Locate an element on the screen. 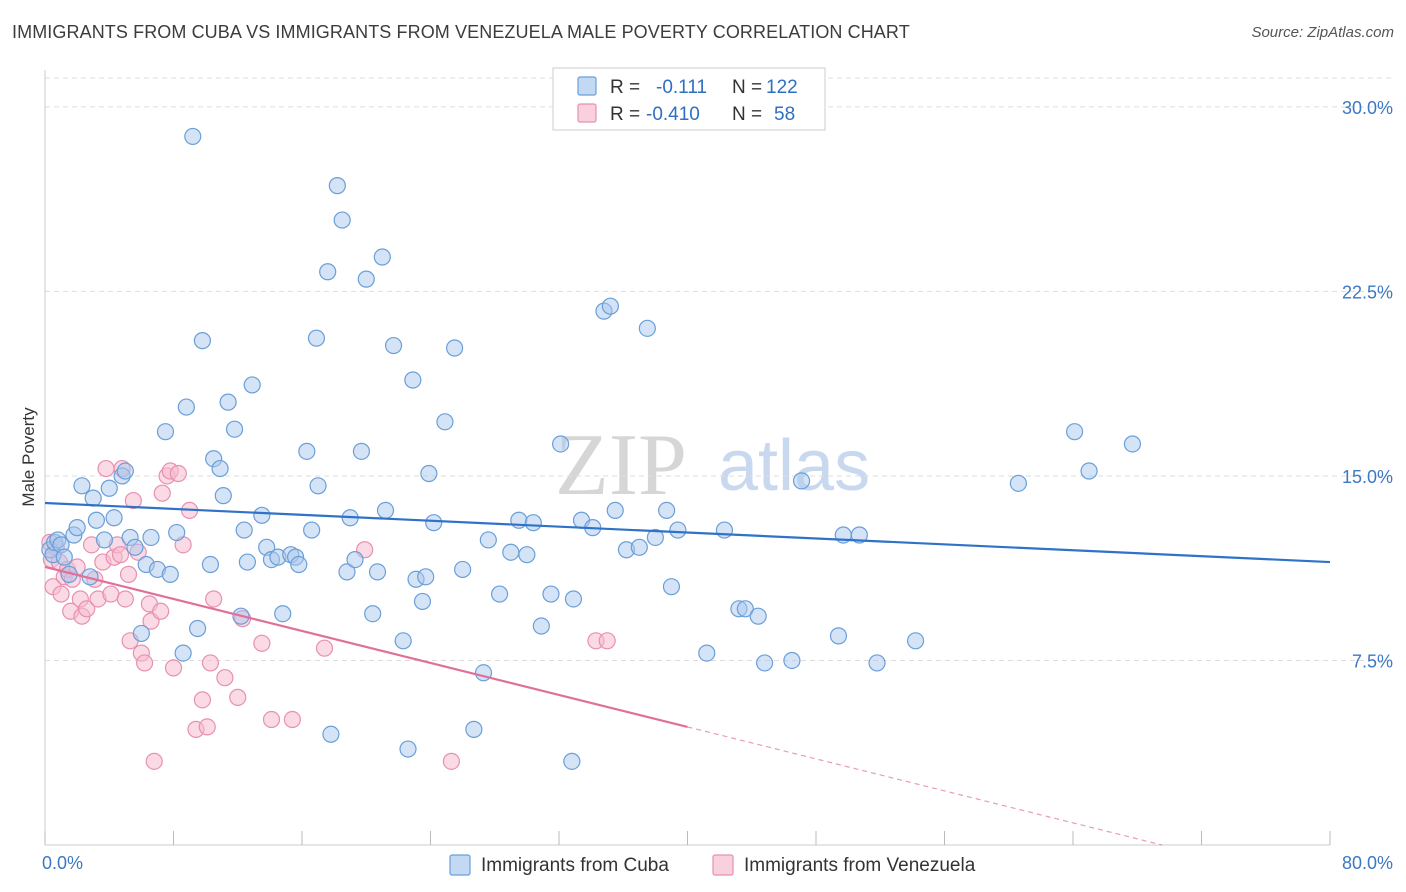 The height and width of the screenshot is (892, 1406). legend-swatch-venezuela is located at coordinates (587, 113).